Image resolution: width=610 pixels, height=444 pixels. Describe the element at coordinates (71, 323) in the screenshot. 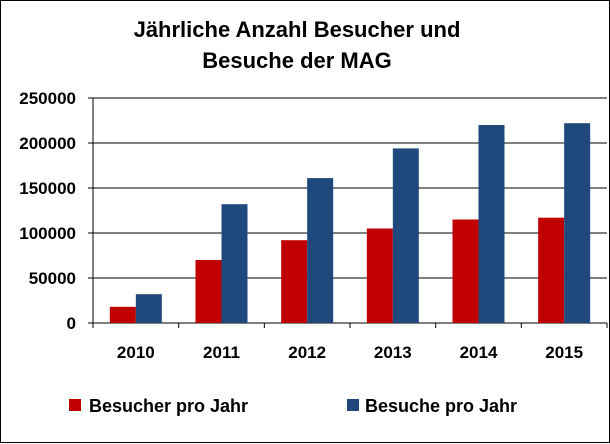

I see `y-tick-label: 0` at that location.